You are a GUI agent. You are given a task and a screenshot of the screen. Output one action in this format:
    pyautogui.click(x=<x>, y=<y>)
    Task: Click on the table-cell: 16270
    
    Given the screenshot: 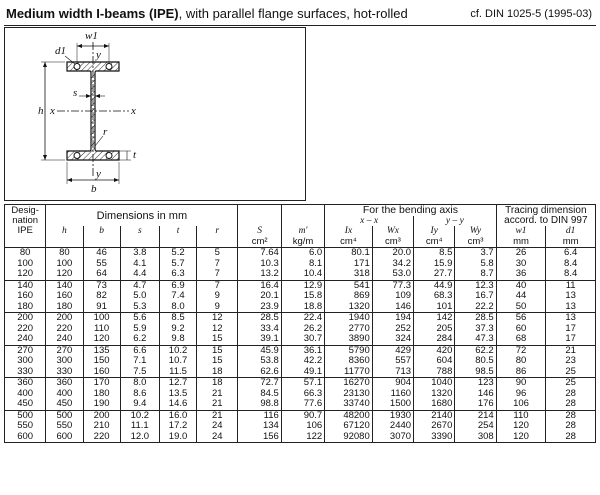 What is the action you would take?
    pyautogui.click(x=348, y=383)
    